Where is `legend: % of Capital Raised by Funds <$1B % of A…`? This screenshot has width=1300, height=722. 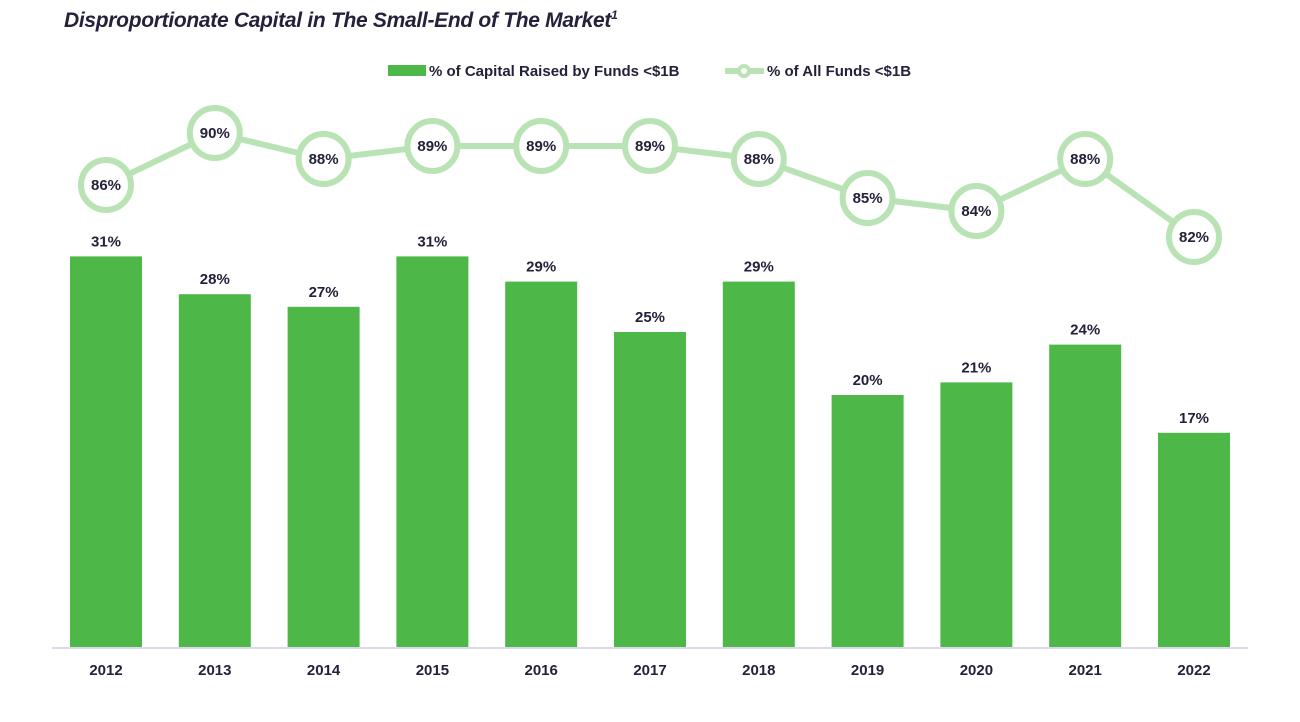 legend: % of Capital Raised by Funds <$1B % of A… is located at coordinates (649, 71).